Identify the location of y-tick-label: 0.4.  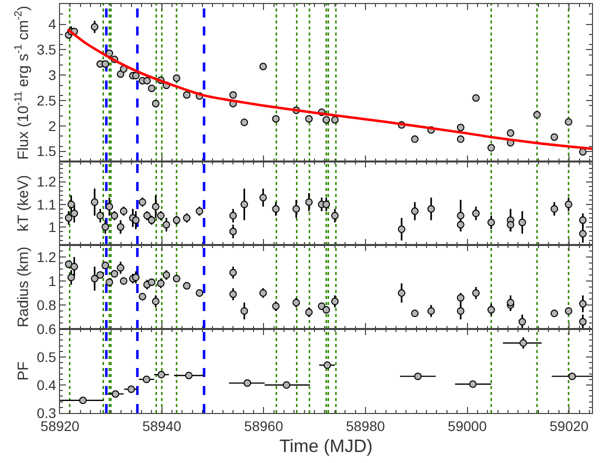
(46, 384).